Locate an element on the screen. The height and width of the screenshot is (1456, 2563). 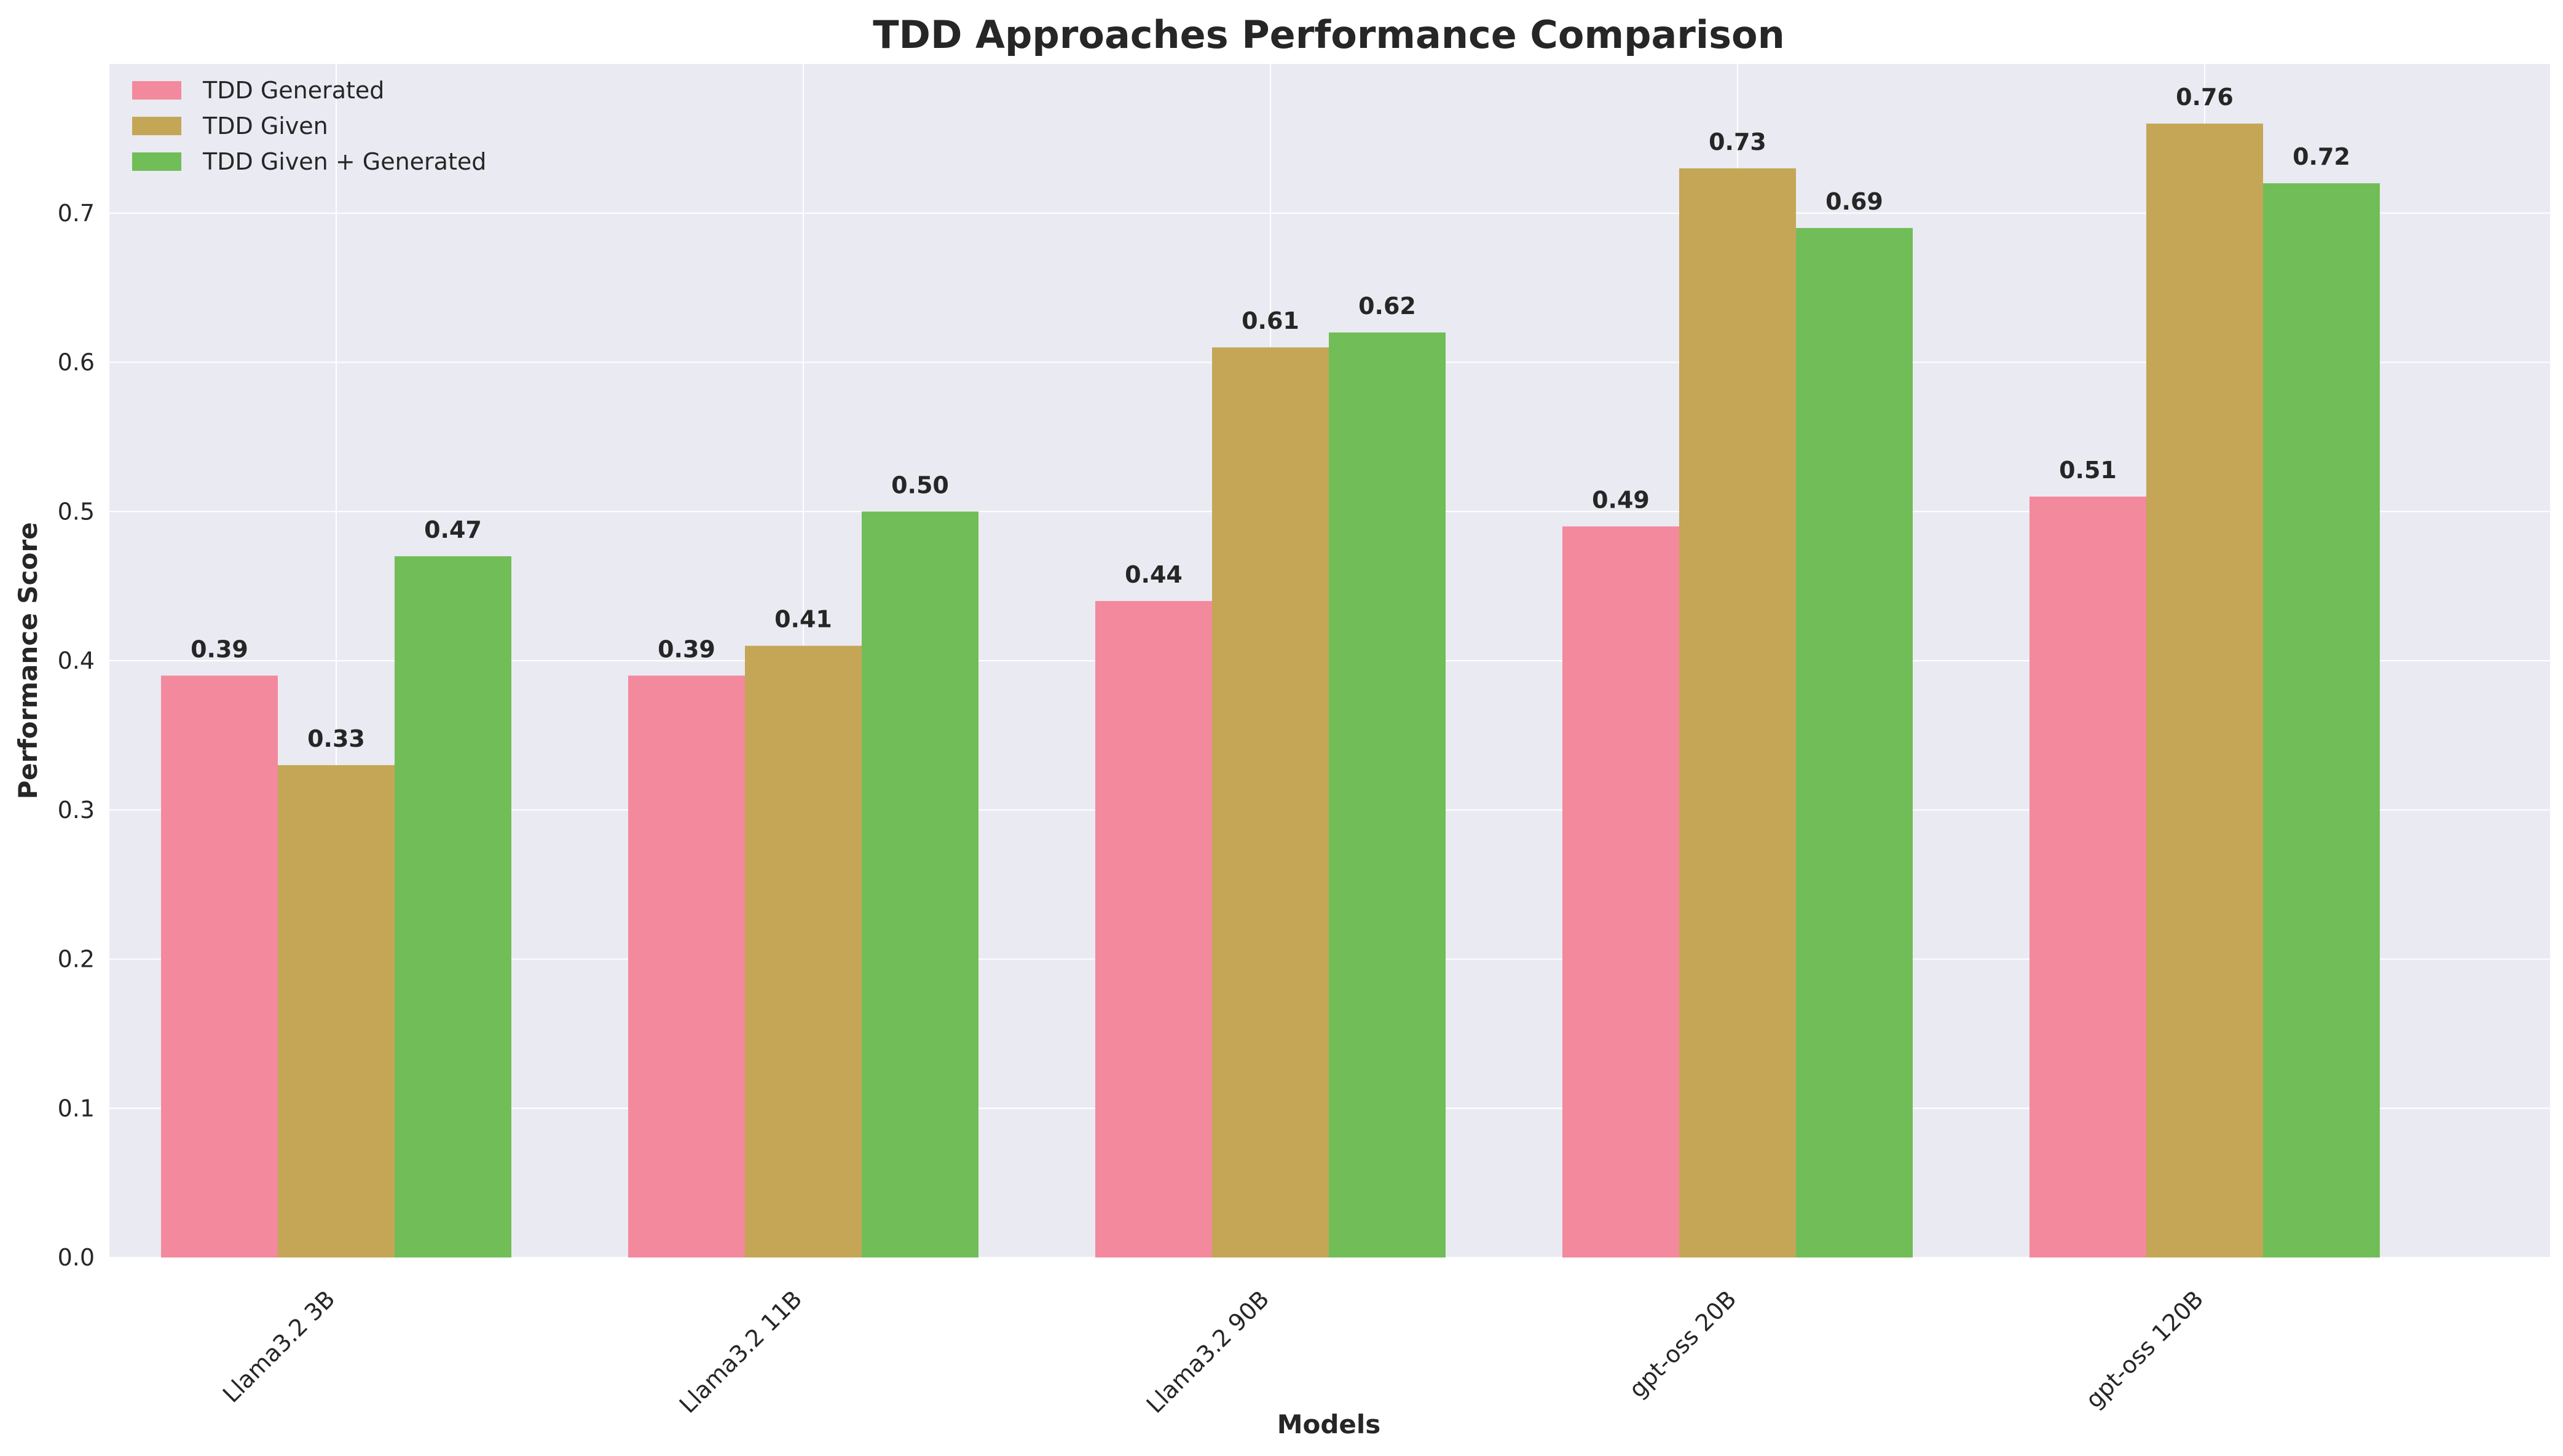
y-tick-label: 0.5 is located at coordinates (76, 511).